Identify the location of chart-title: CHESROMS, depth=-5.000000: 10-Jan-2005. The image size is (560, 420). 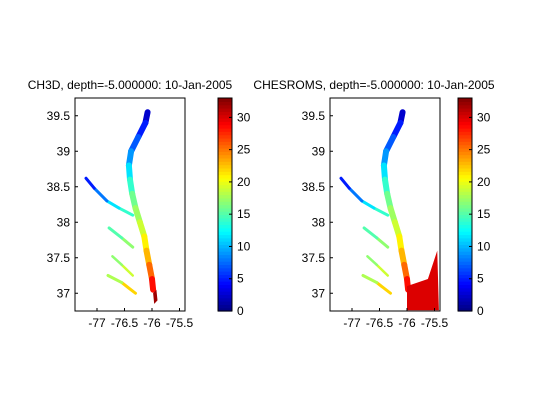
(373, 85).